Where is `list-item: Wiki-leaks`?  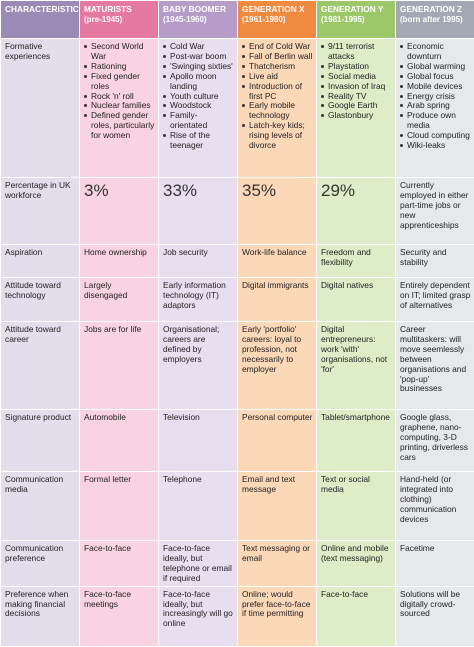 list-item: Wiki-leaks is located at coordinates (435, 146).